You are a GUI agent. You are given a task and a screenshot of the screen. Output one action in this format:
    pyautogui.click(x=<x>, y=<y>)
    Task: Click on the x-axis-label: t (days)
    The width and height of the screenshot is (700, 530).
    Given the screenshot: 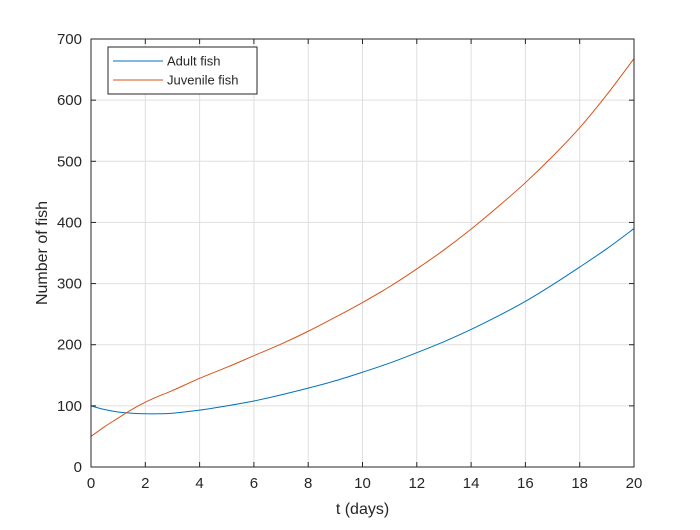 What is the action you would take?
    pyautogui.click(x=362, y=509)
    